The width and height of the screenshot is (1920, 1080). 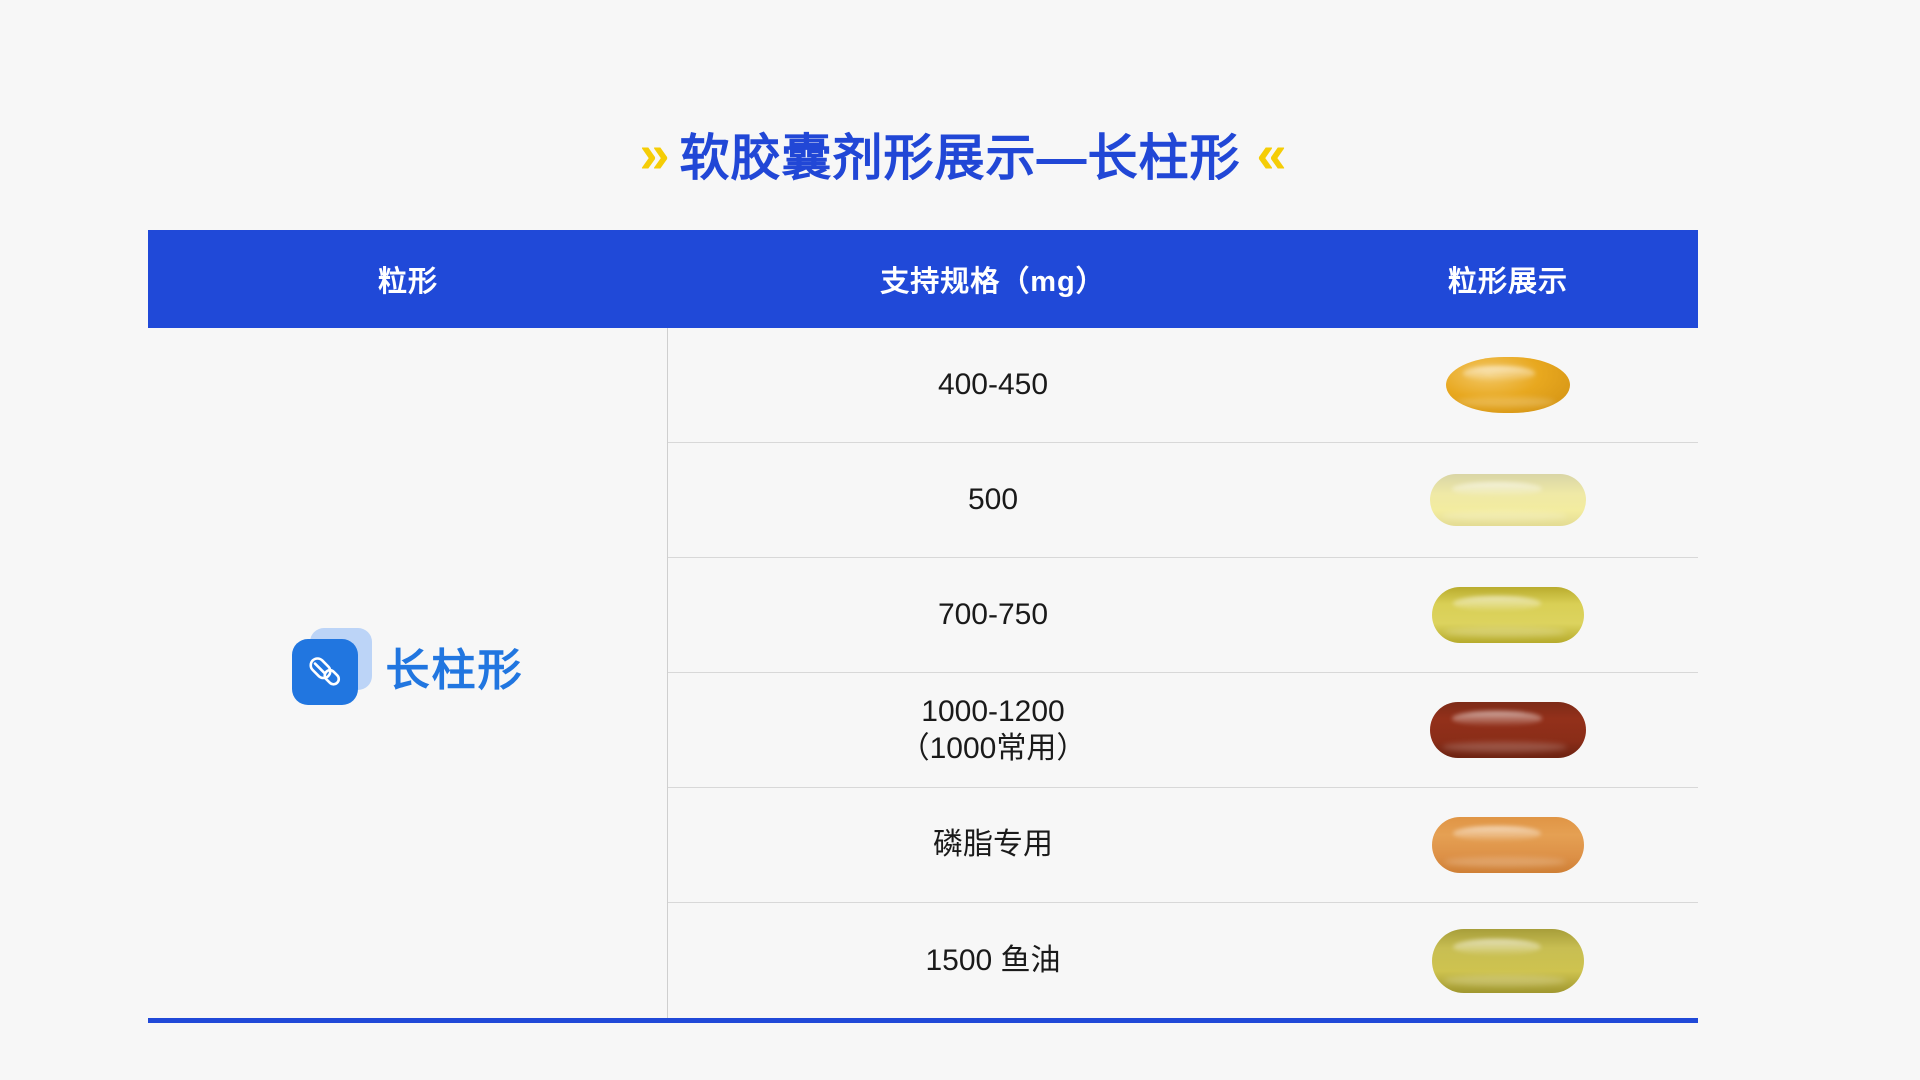 What do you see at coordinates (1271, 154) in the screenshot?
I see `chevron-left-double-icon: «` at bounding box center [1271, 154].